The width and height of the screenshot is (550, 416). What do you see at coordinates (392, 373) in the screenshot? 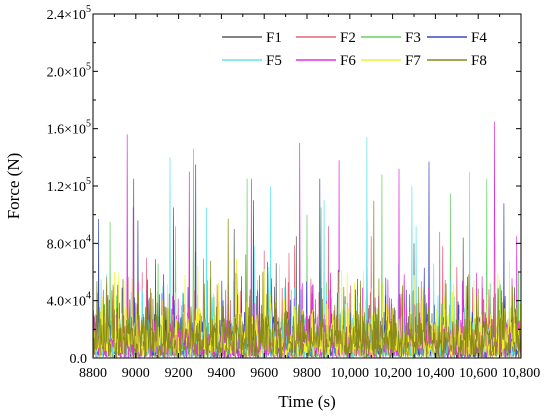
I see `x-tick-label: 10,200` at bounding box center [392, 373].